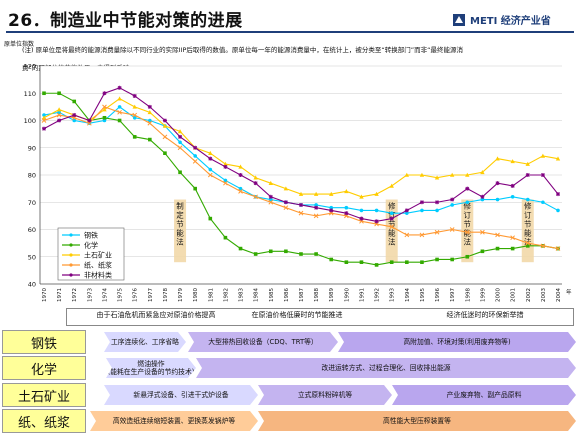 The width and height of the screenshot is (580, 433). What do you see at coordinates (528, 233) in the screenshot?
I see `law-annotation-char: 能` at bounding box center [528, 233].